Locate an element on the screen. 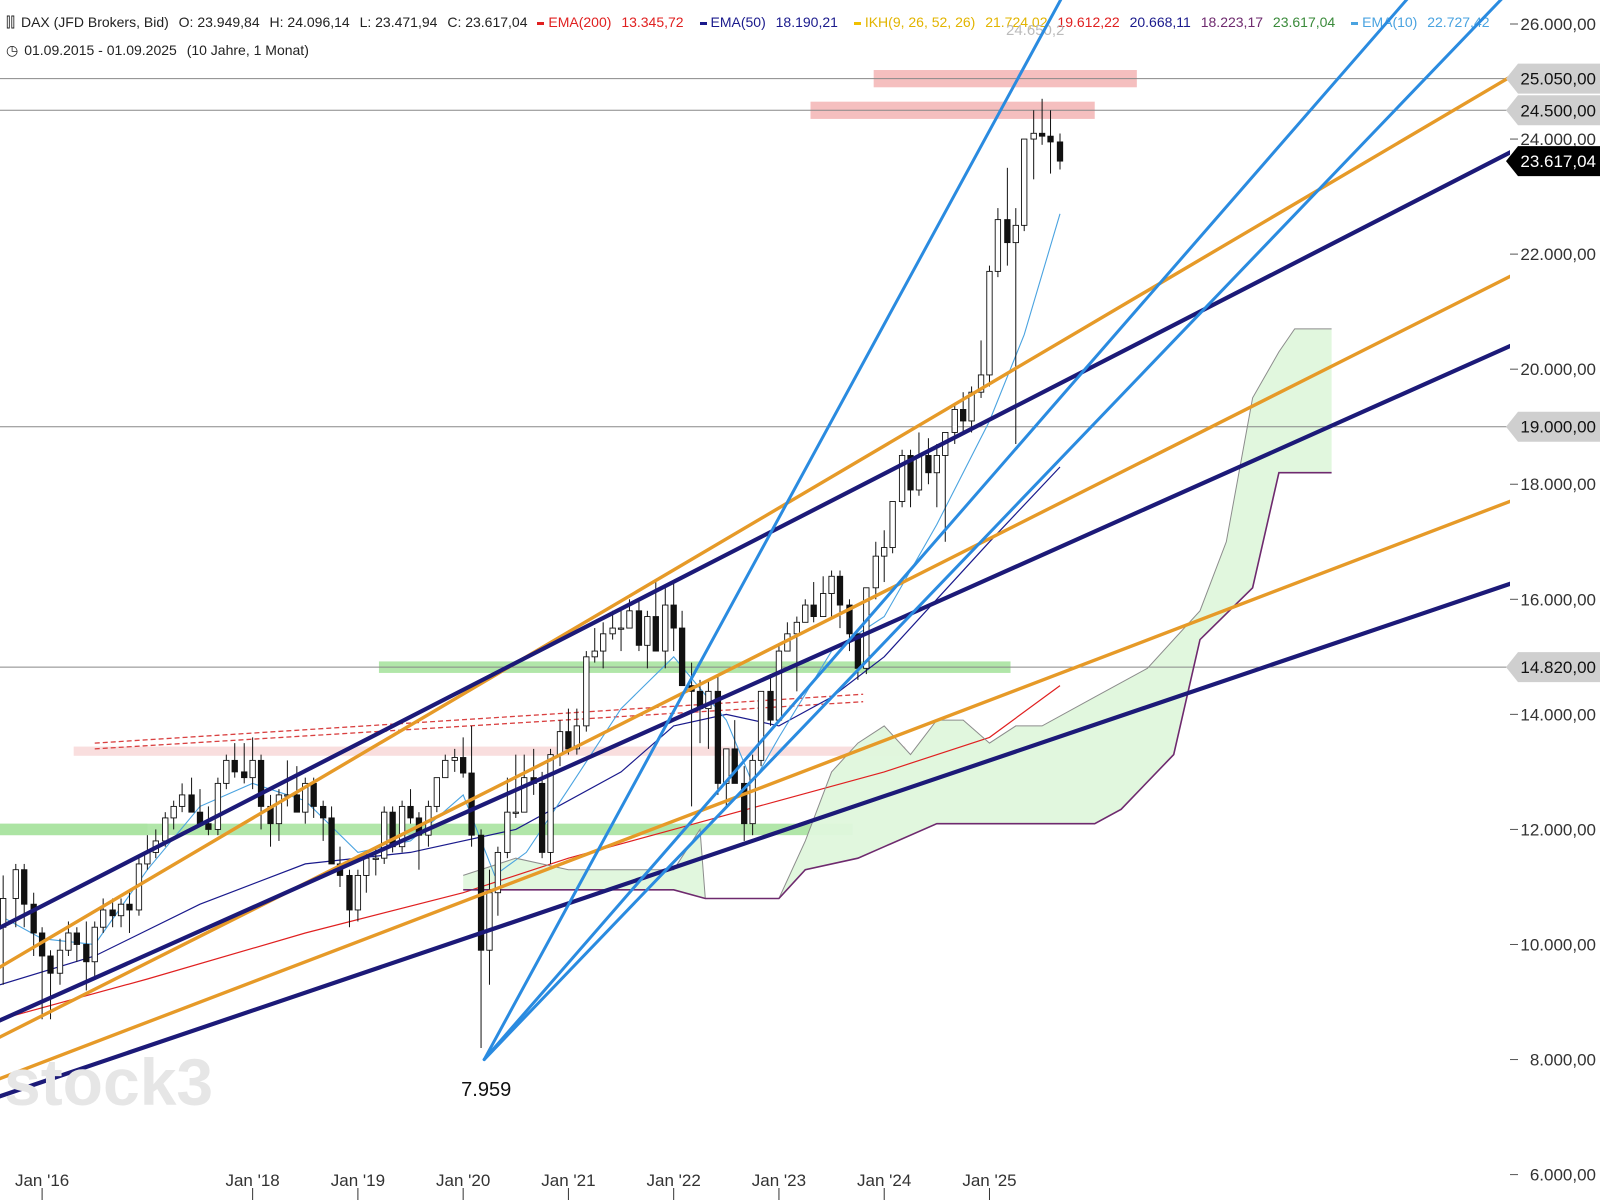  ohlc-low: L: 23.471,94 is located at coordinates (398, 22).